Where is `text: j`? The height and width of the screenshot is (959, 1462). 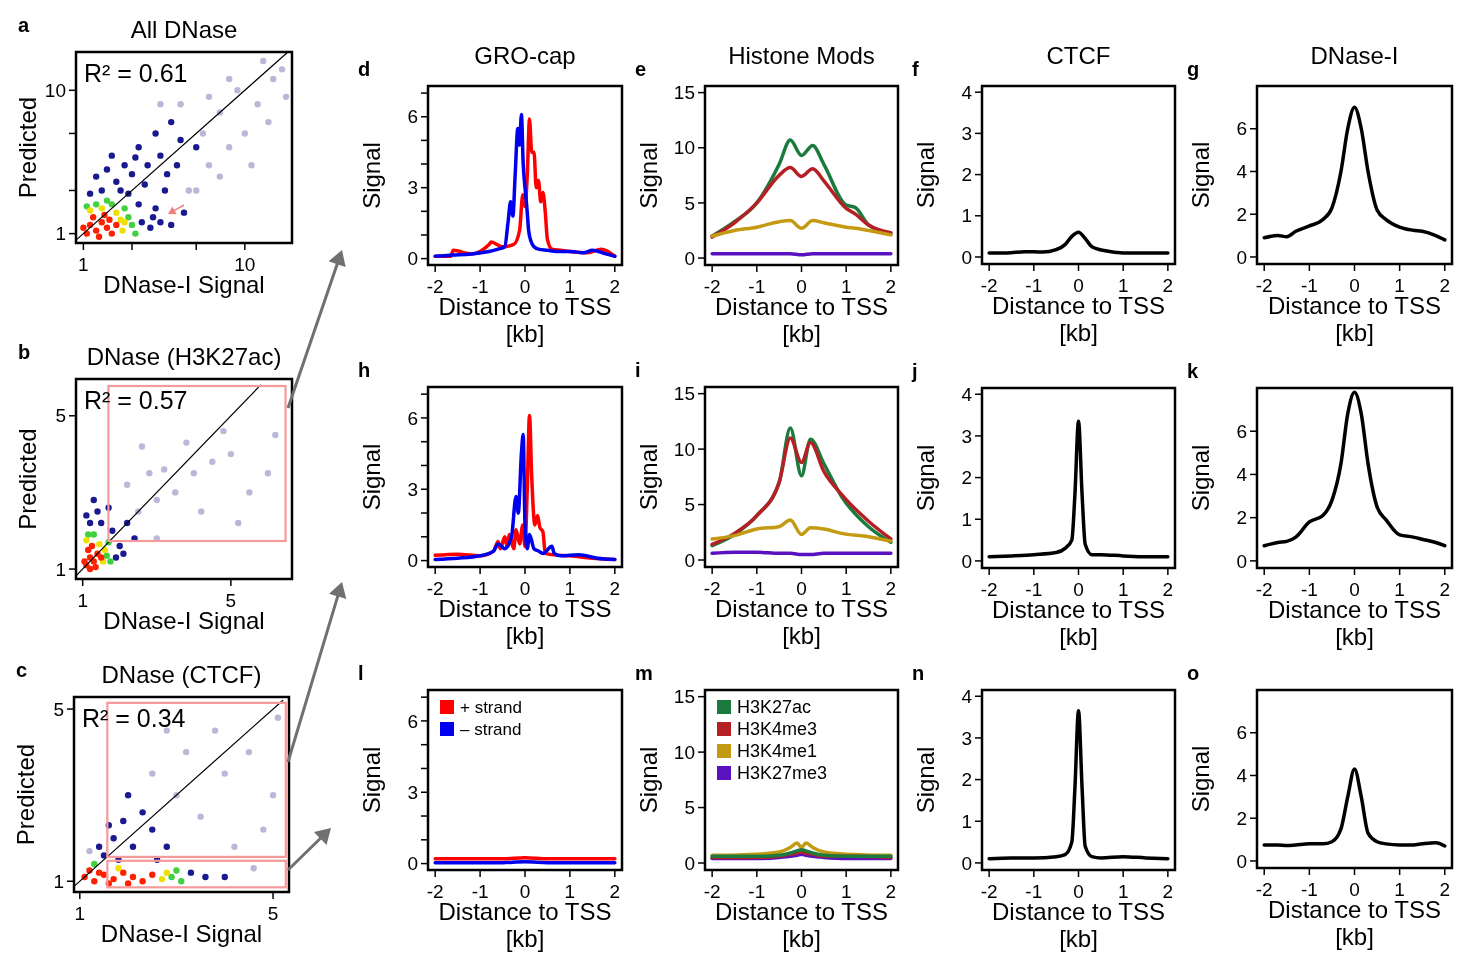 text: j is located at coordinates (914, 371).